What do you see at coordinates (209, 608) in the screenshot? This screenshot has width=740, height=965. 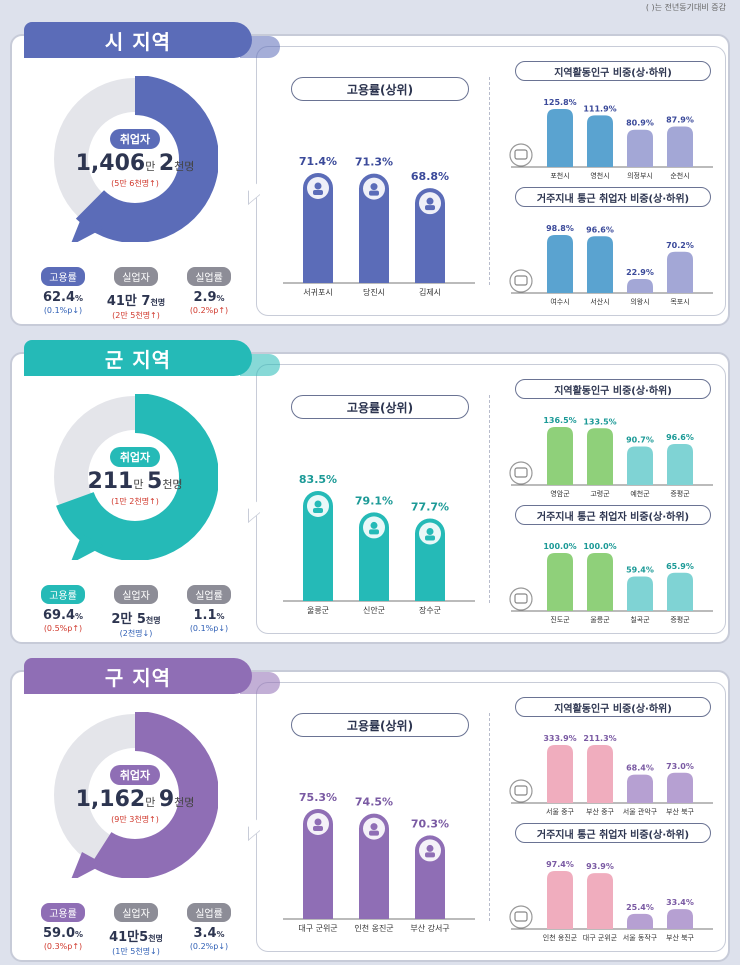 I see `stat-2: 실업률 1.1% (0.1%p↓)` at bounding box center [209, 608].